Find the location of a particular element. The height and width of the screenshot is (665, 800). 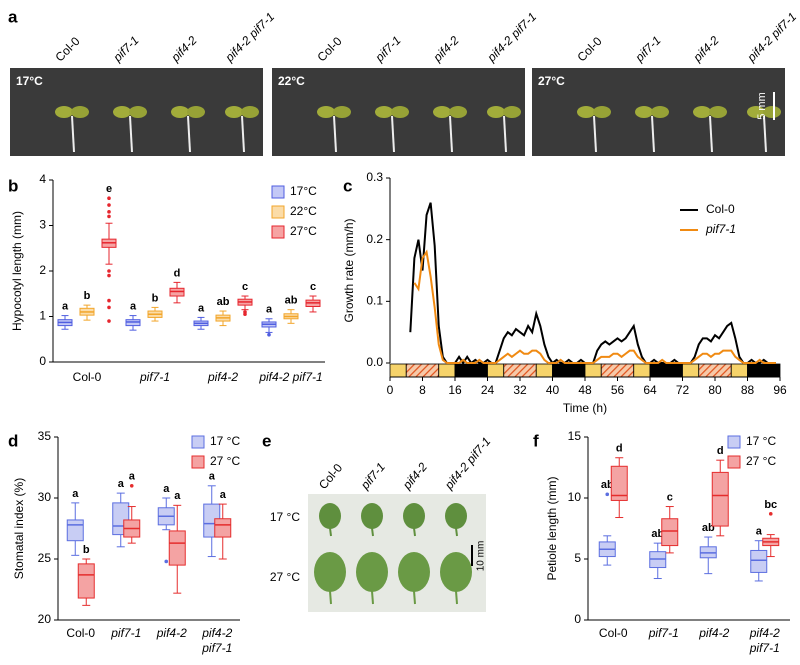

y-tick-label: 2 is located at coordinates (42, 270).